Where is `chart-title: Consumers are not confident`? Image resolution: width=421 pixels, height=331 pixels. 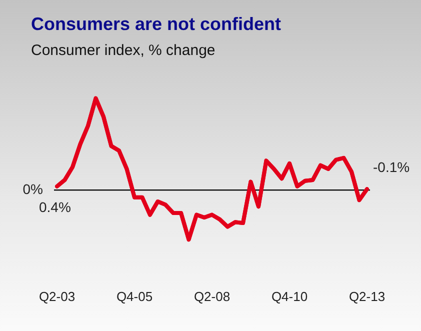
chart-title: Consumers are not confident is located at coordinates (156, 24).